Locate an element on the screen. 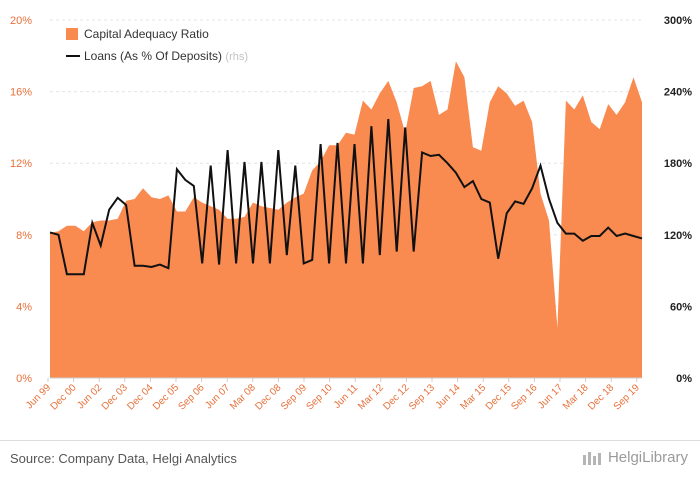 The height and width of the screenshot is (484, 700). x-tick-label: Jun 99 is located at coordinates (38, 396).